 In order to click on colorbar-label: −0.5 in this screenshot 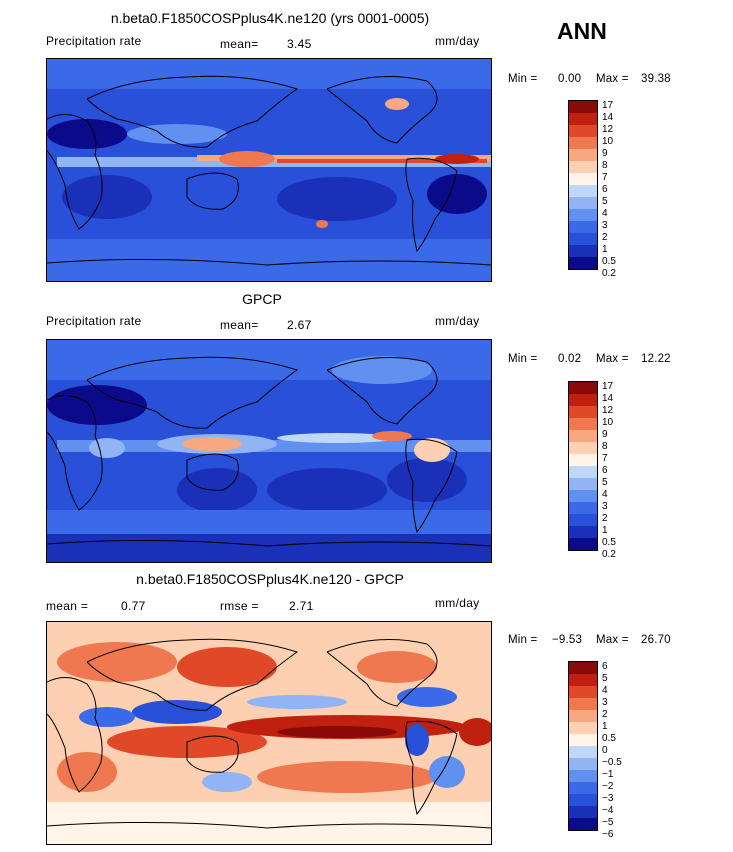, I will do `click(612, 762)`.